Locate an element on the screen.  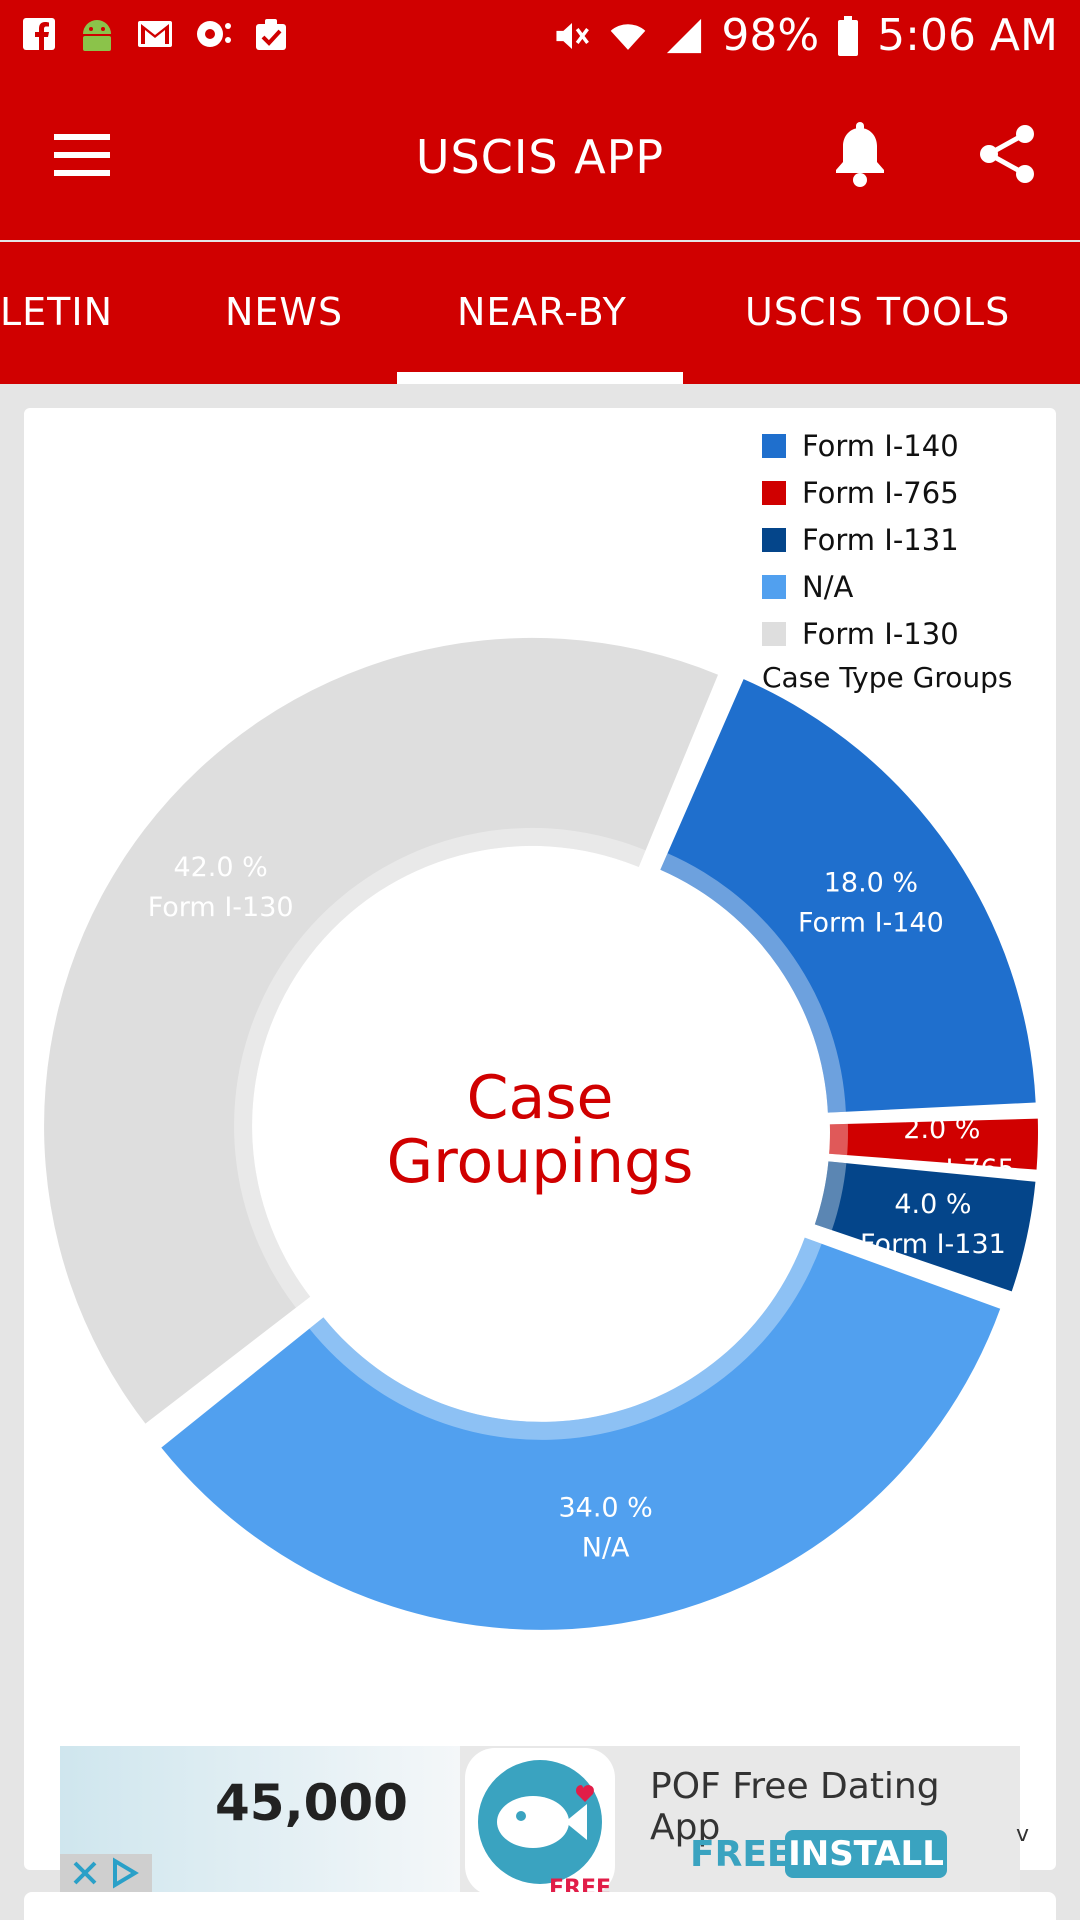
hamburger-menu-icon is located at coordinates (84, 158).